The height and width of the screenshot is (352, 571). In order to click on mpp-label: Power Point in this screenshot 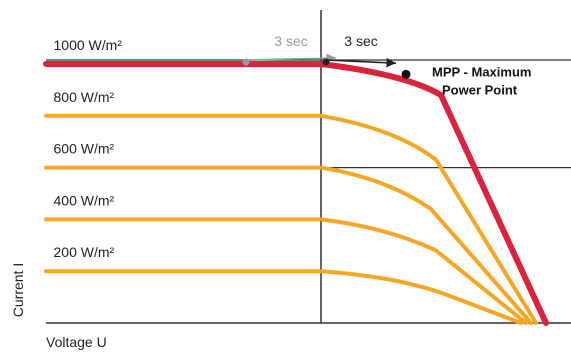, I will do `click(480, 89)`.